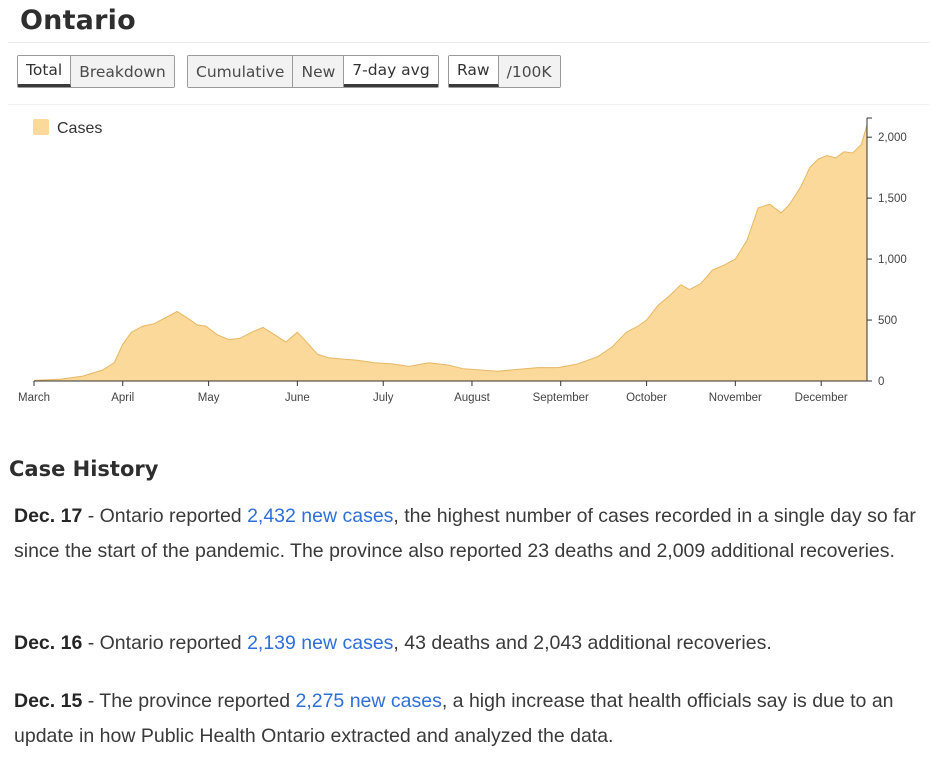 The width and height of the screenshot is (933, 769). I want to click on x-tick-label: April, so click(122, 398).